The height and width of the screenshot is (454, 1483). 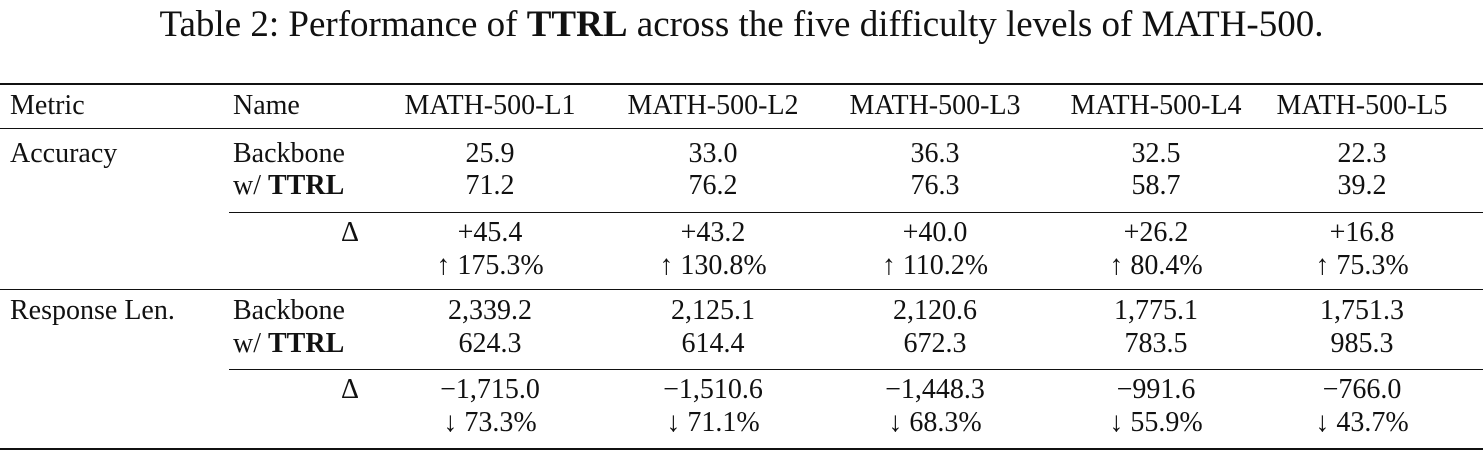 I want to click on length-delta-l2: −1,510.6, so click(x=713, y=389).